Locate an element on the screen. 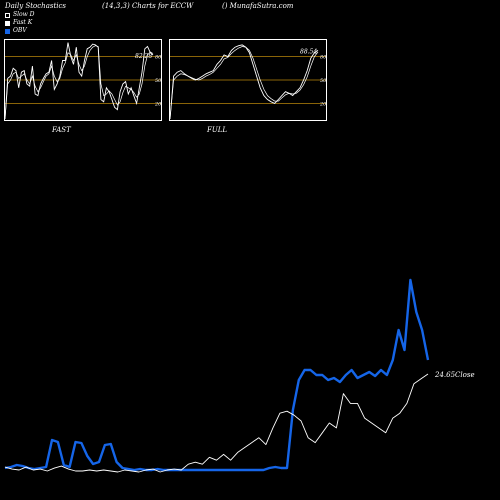 The image size is (500, 500). legend-slow-d: Slow D is located at coordinates (20, 15).